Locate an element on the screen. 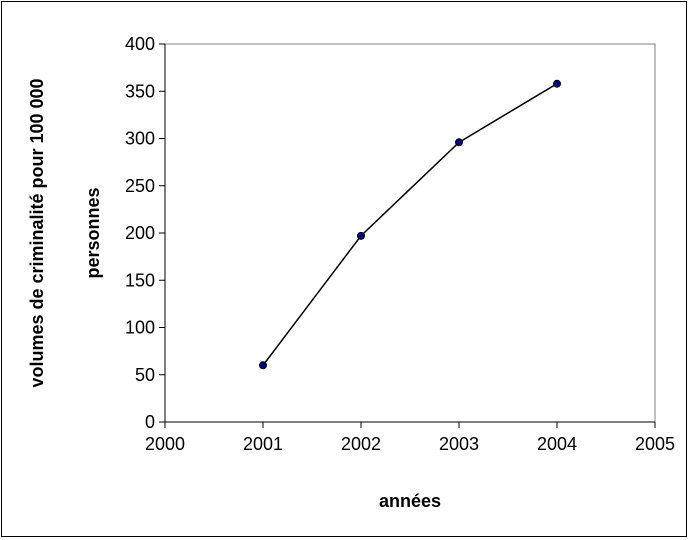 This screenshot has width=690, height=540. y-tick-label: 400 is located at coordinates (140, 44).